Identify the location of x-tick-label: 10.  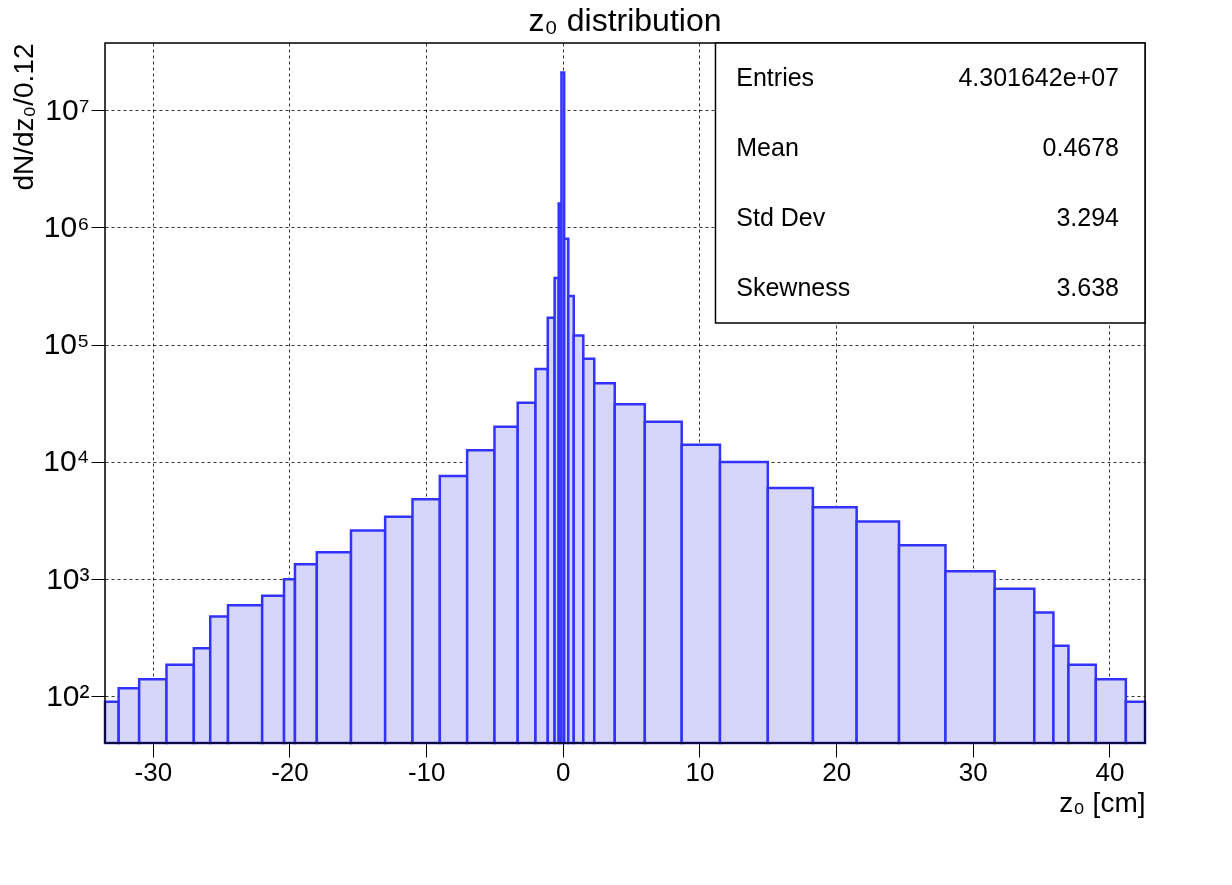
(700, 771).